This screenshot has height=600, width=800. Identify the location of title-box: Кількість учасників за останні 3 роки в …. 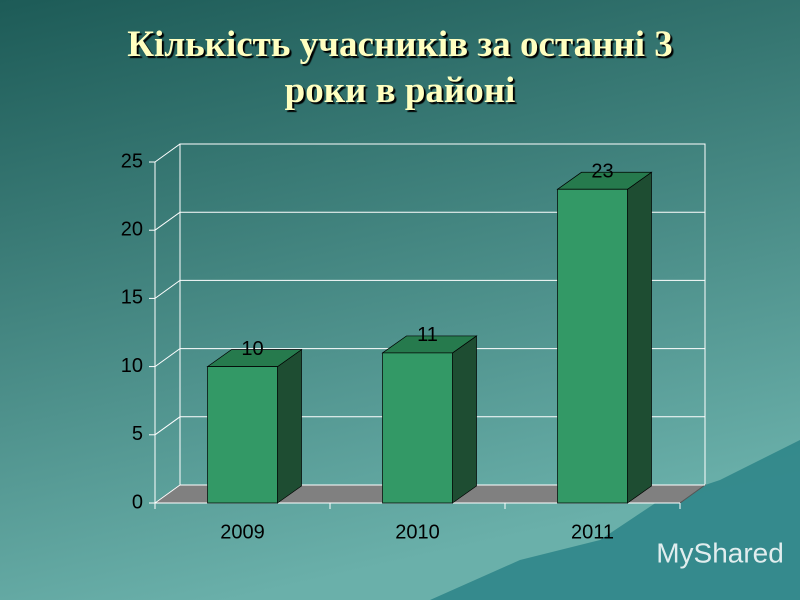
(400, 67).